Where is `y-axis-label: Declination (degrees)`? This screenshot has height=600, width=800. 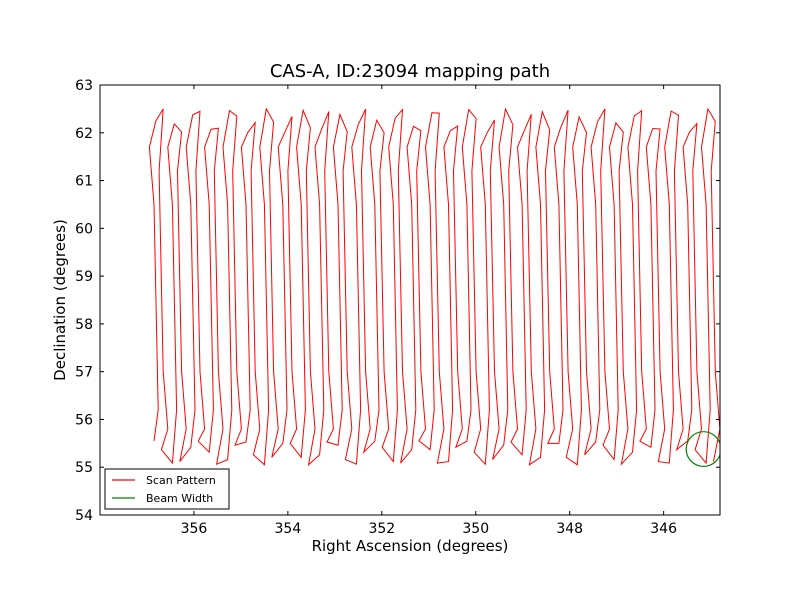
y-axis-label: Declination (degrees) is located at coordinates (60, 300).